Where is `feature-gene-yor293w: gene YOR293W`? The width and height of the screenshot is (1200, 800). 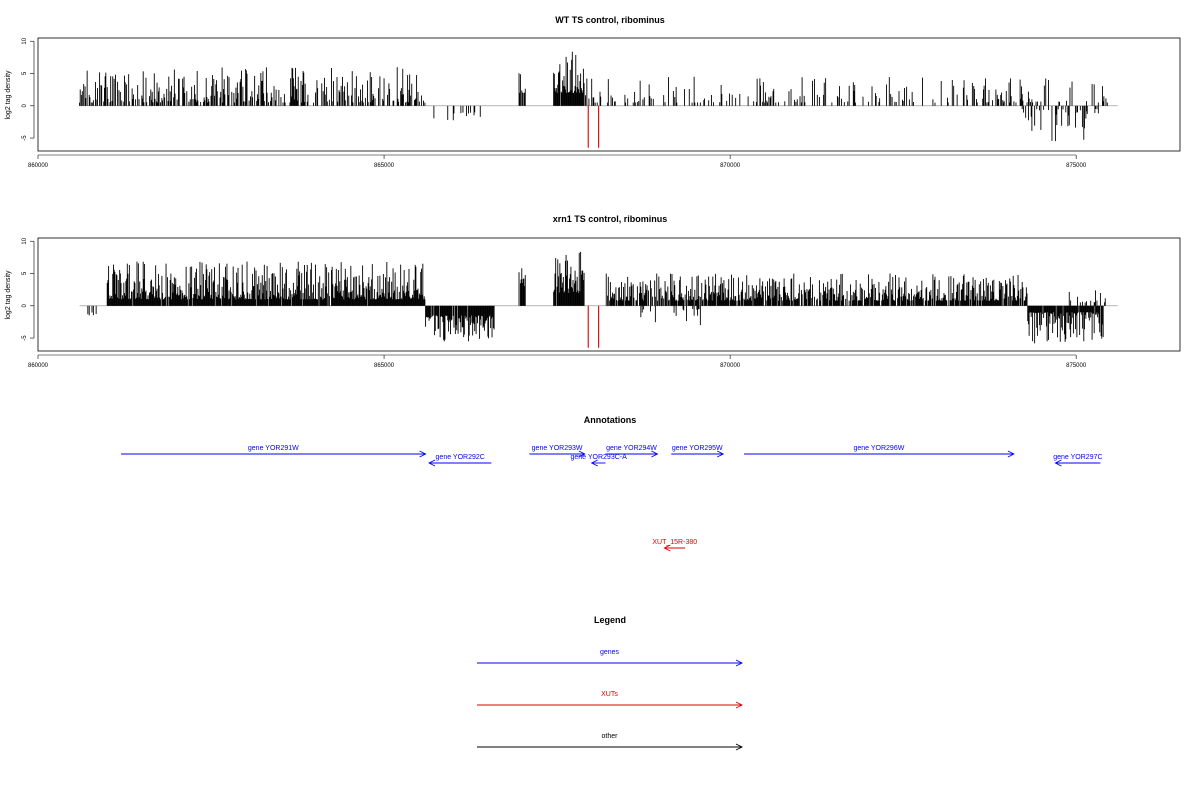
feature-gene-yor293w: gene YOR293W is located at coordinates (557, 451).